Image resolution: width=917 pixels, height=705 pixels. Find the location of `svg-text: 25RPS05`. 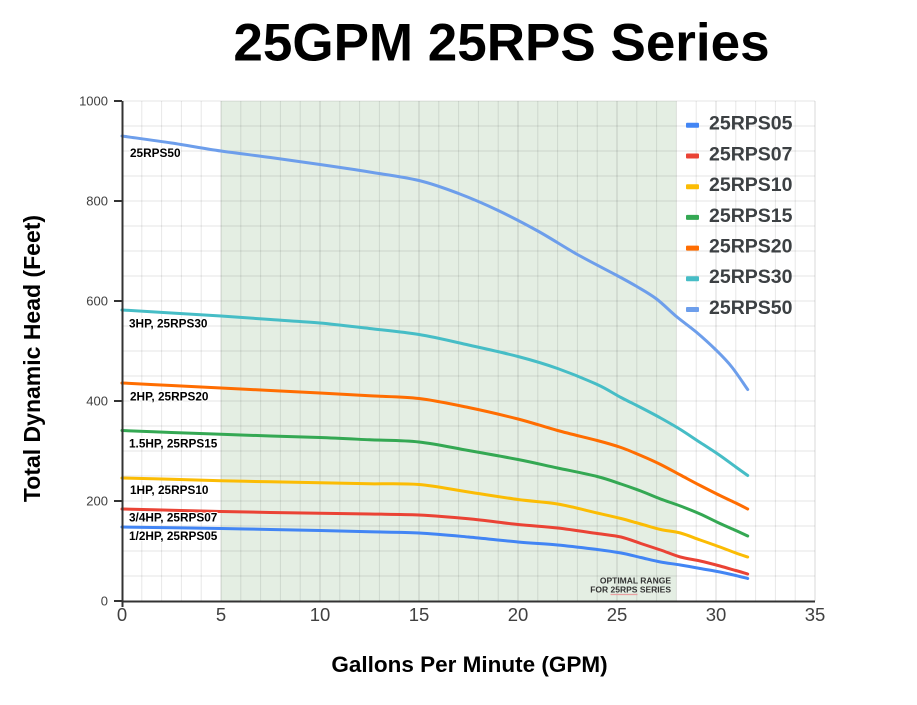

svg-text: 25RPS05 is located at coordinates (751, 124).